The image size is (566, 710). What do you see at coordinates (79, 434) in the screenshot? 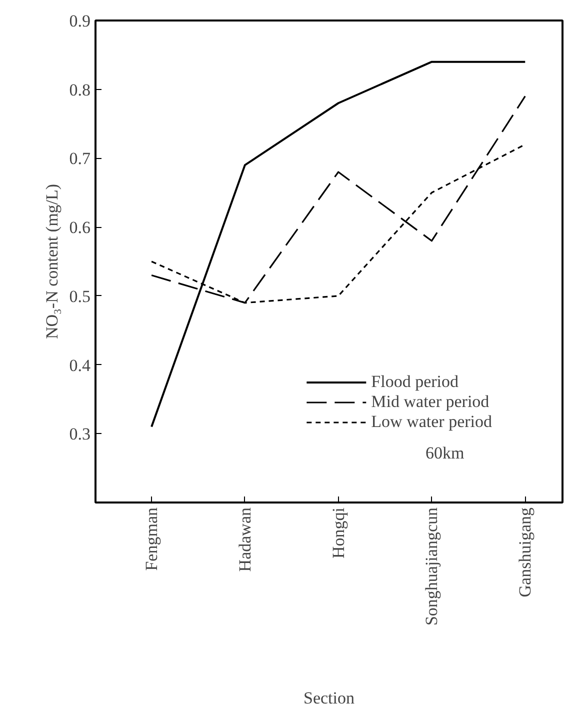
I see `y-tick-label: 0.3` at bounding box center [79, 434].